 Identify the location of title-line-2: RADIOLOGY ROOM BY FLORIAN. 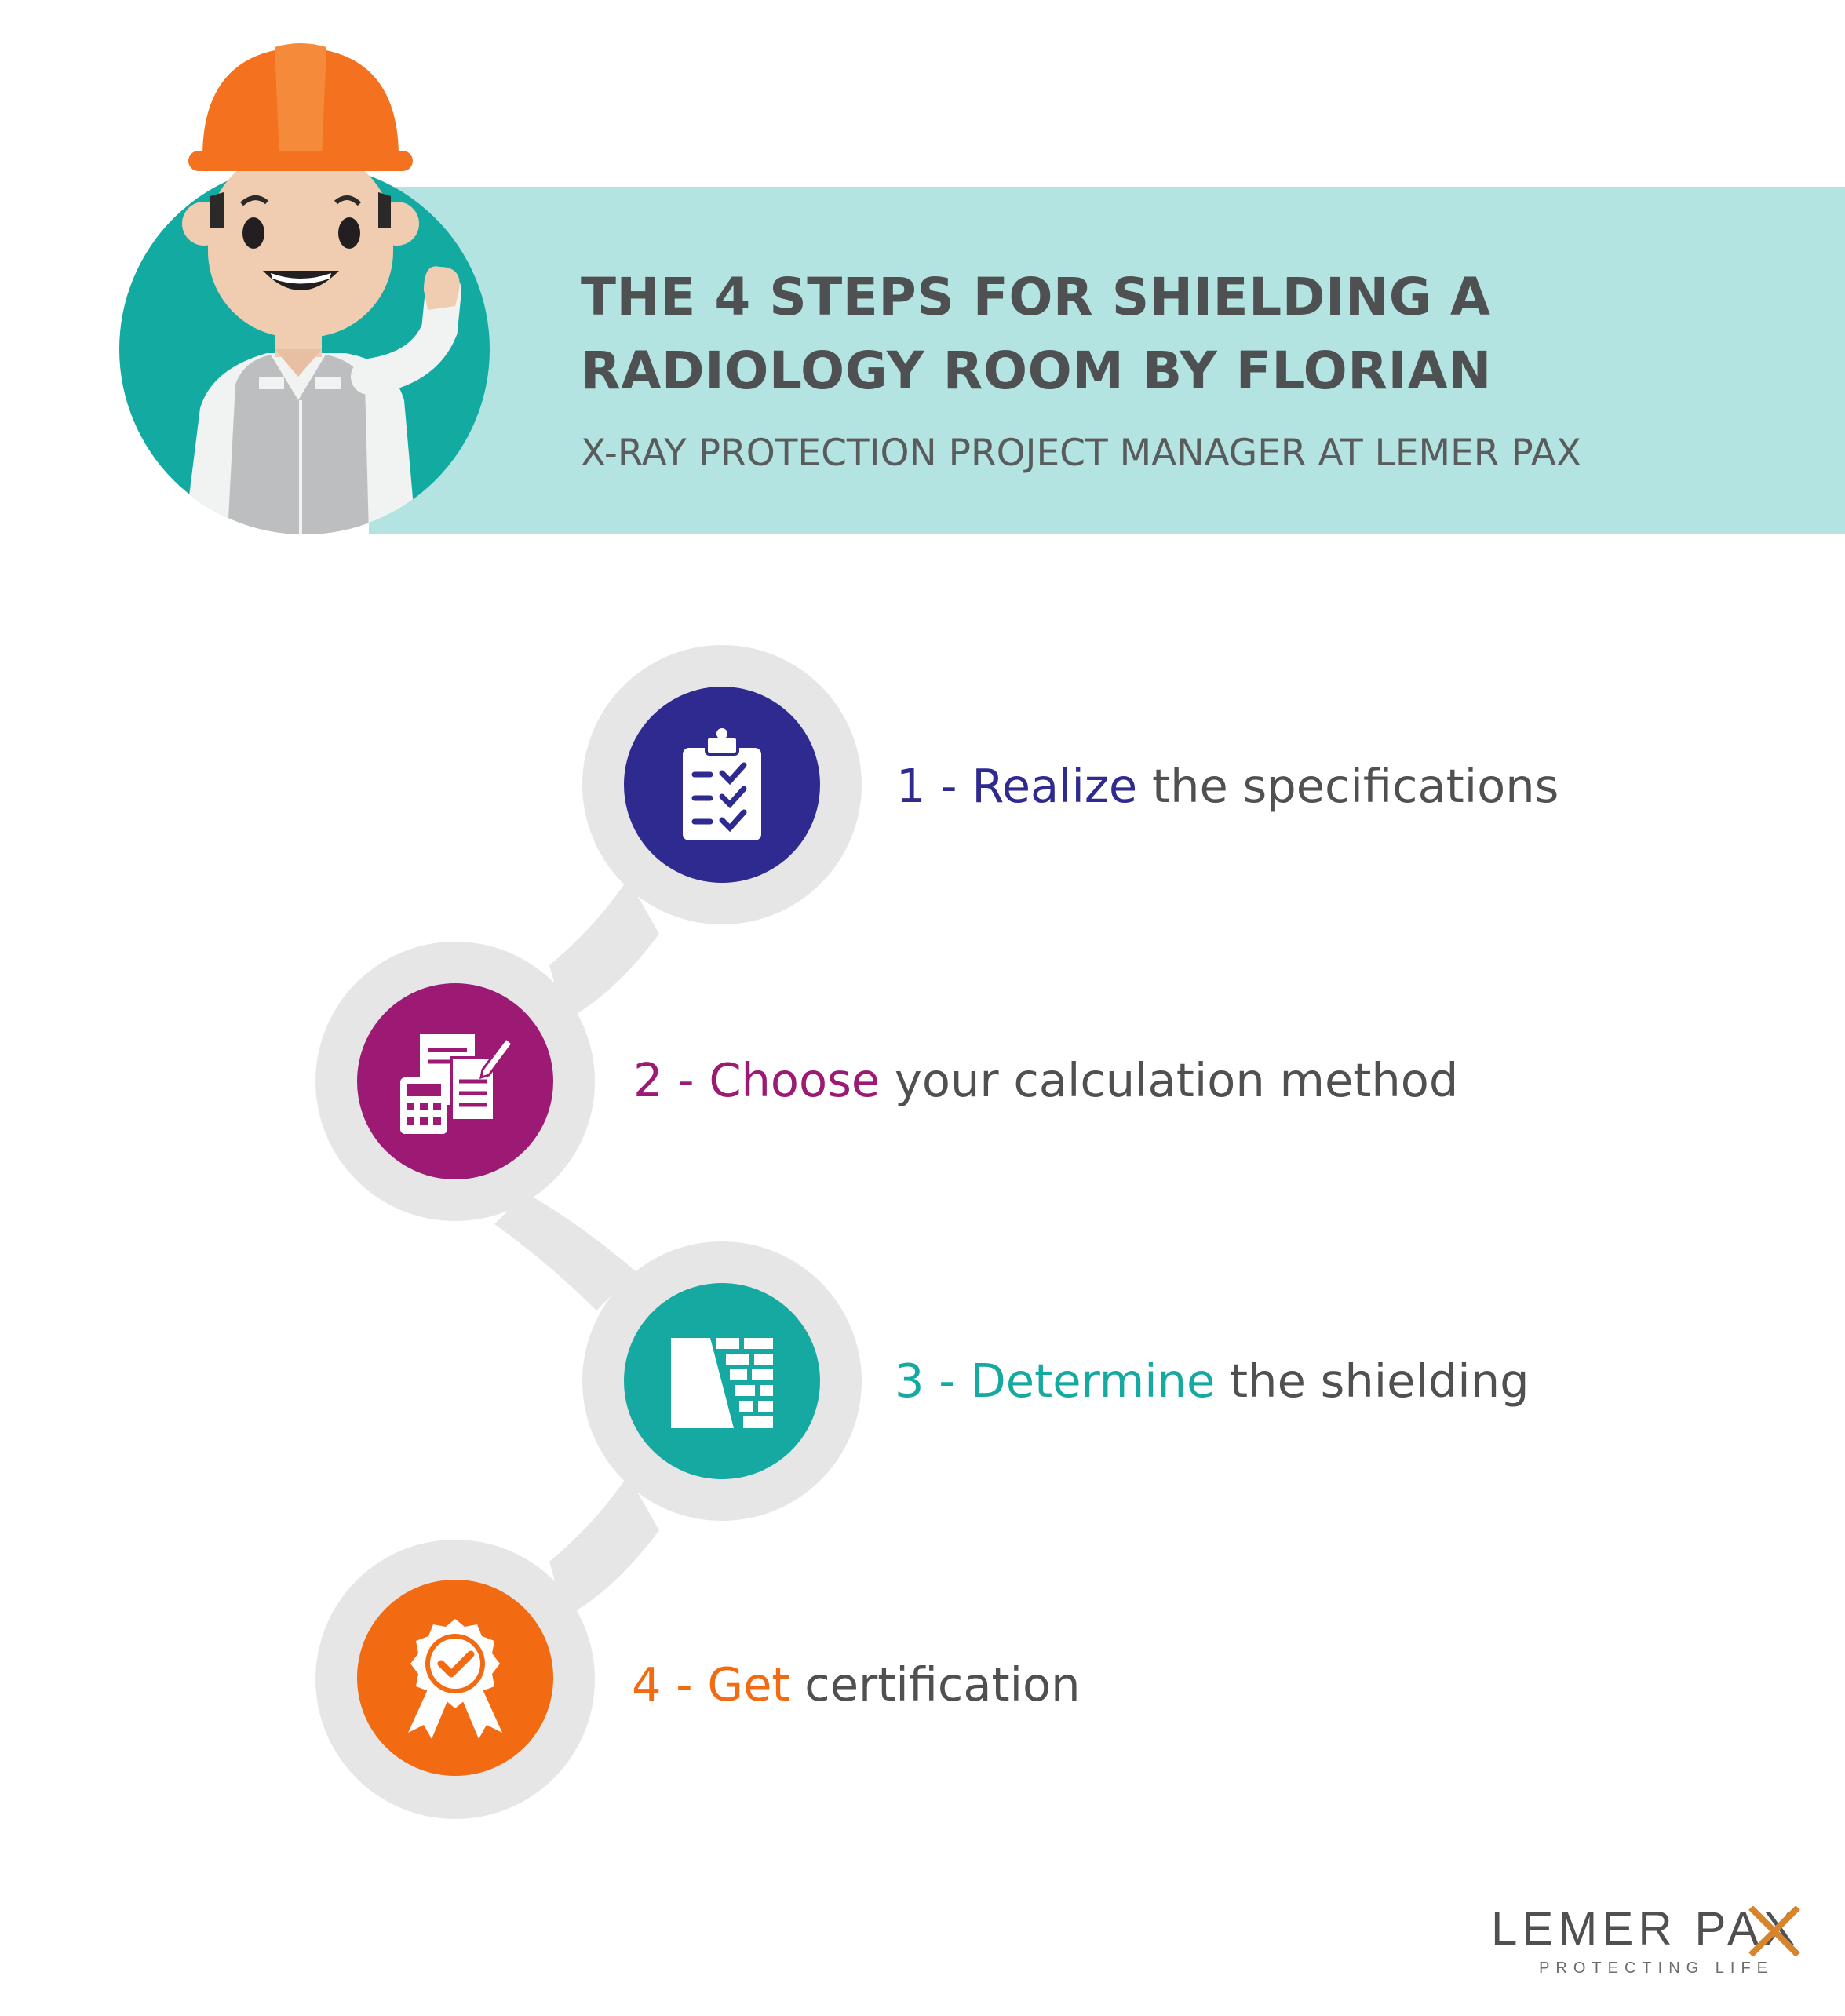
(1036, 371).